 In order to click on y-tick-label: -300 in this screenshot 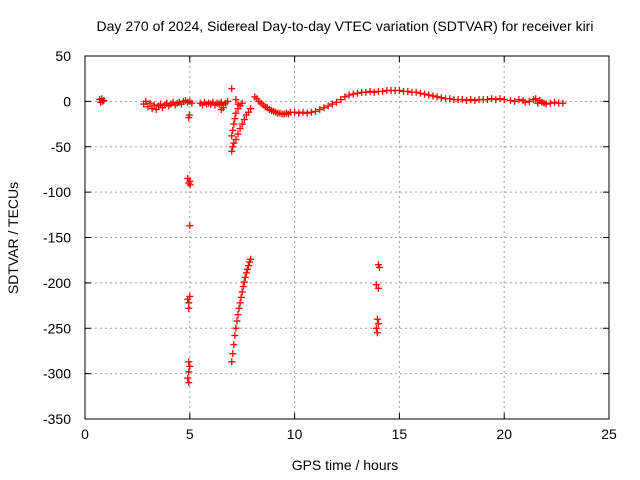, I will do `click(57, 374)`.